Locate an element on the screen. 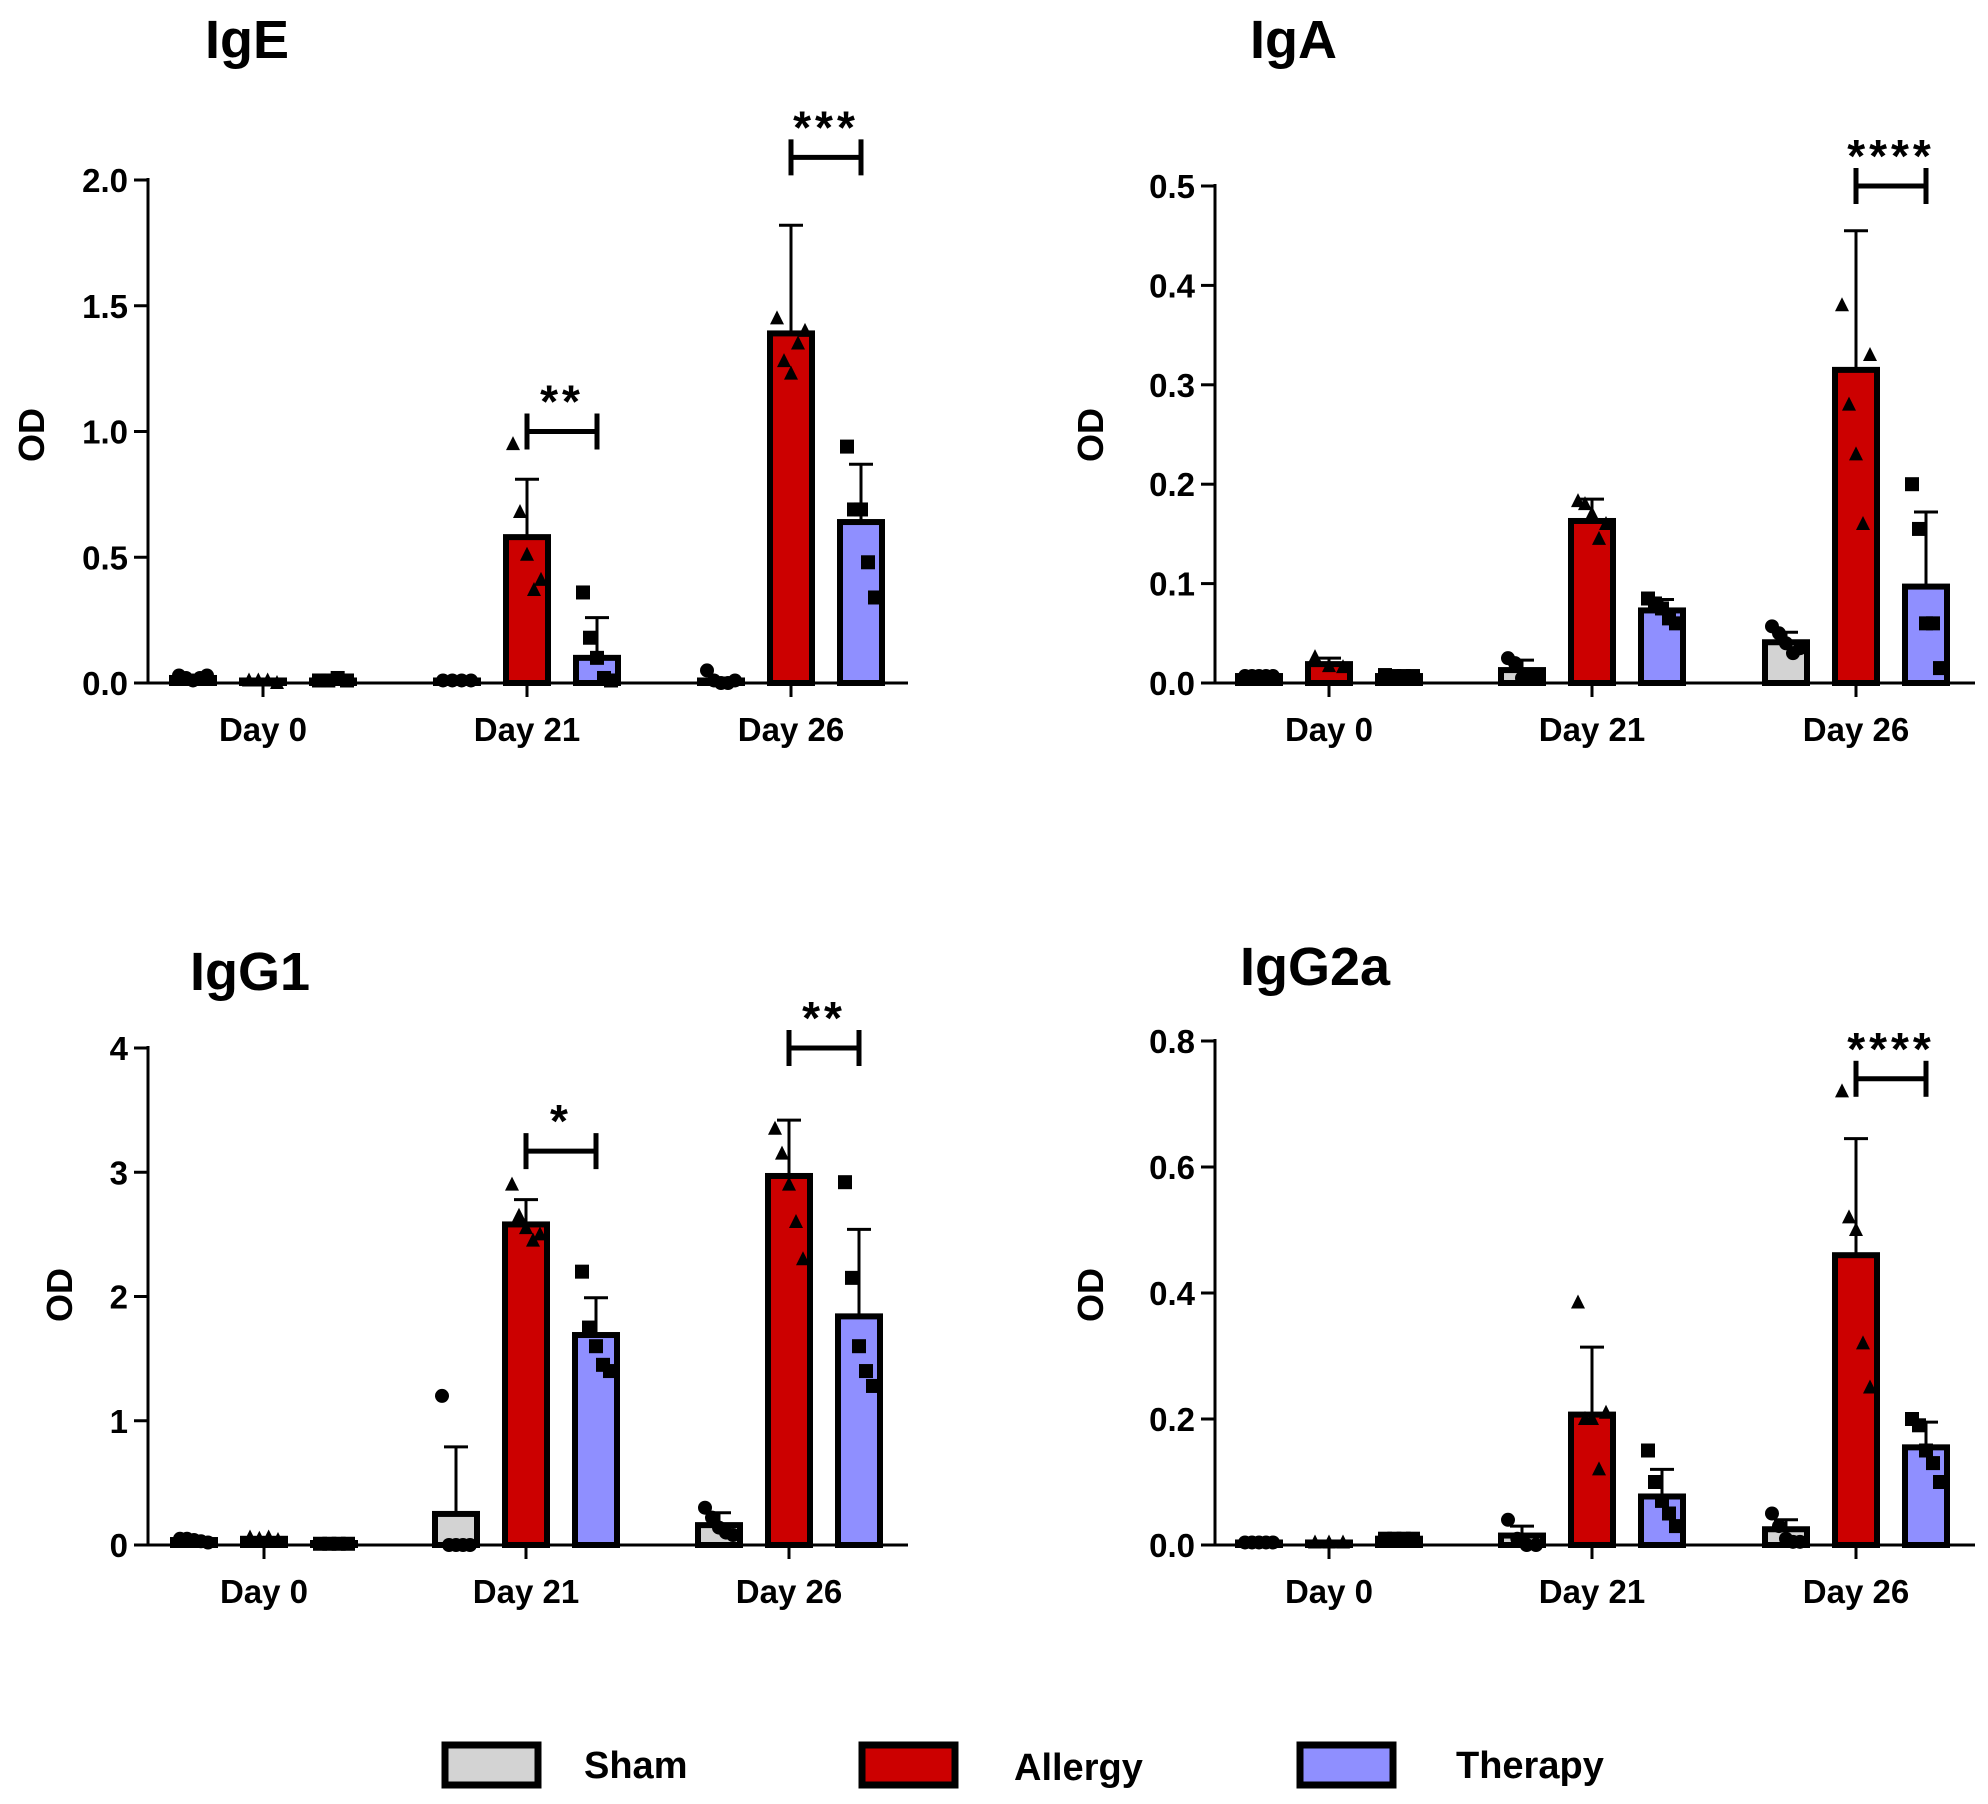  legend-item-allergy: Allergy is located at coordinates (1000, 1765).